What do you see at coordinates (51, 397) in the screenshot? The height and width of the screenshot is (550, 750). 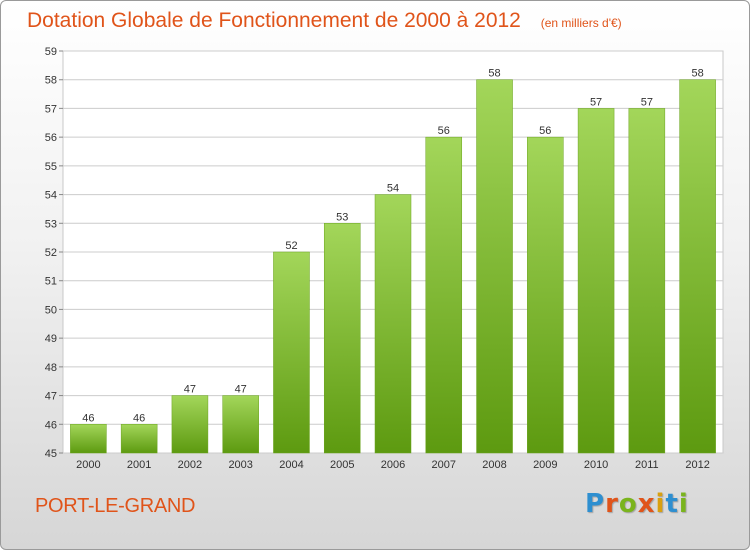 I see `y-tick-label: 47` at bounding box center [51, 397].